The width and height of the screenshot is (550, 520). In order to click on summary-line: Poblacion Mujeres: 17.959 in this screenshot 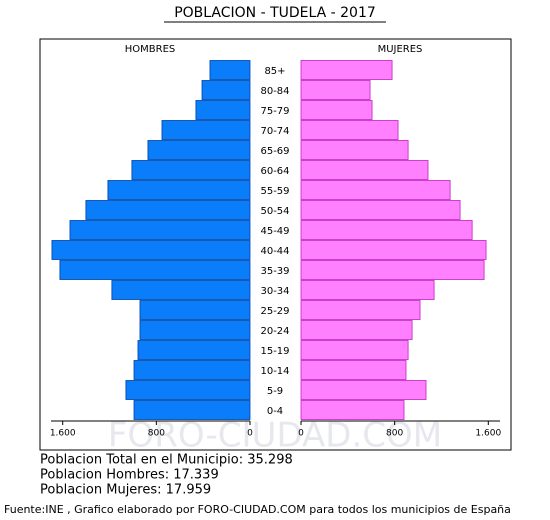, I will do `click(125, 490)`.